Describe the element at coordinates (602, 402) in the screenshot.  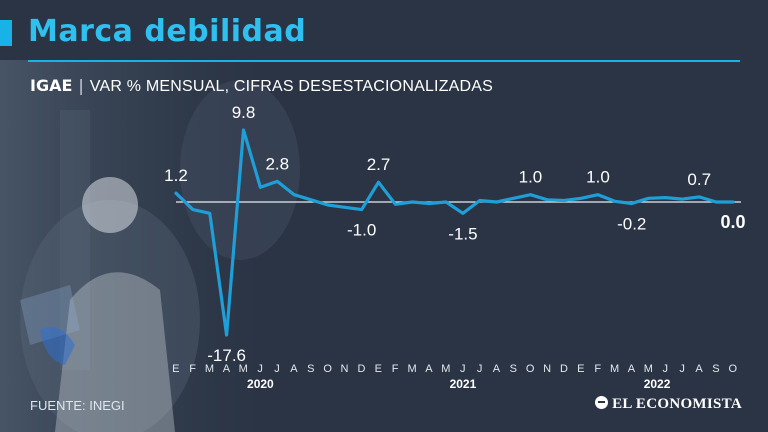
I see `brand-mark-icon` at that location.